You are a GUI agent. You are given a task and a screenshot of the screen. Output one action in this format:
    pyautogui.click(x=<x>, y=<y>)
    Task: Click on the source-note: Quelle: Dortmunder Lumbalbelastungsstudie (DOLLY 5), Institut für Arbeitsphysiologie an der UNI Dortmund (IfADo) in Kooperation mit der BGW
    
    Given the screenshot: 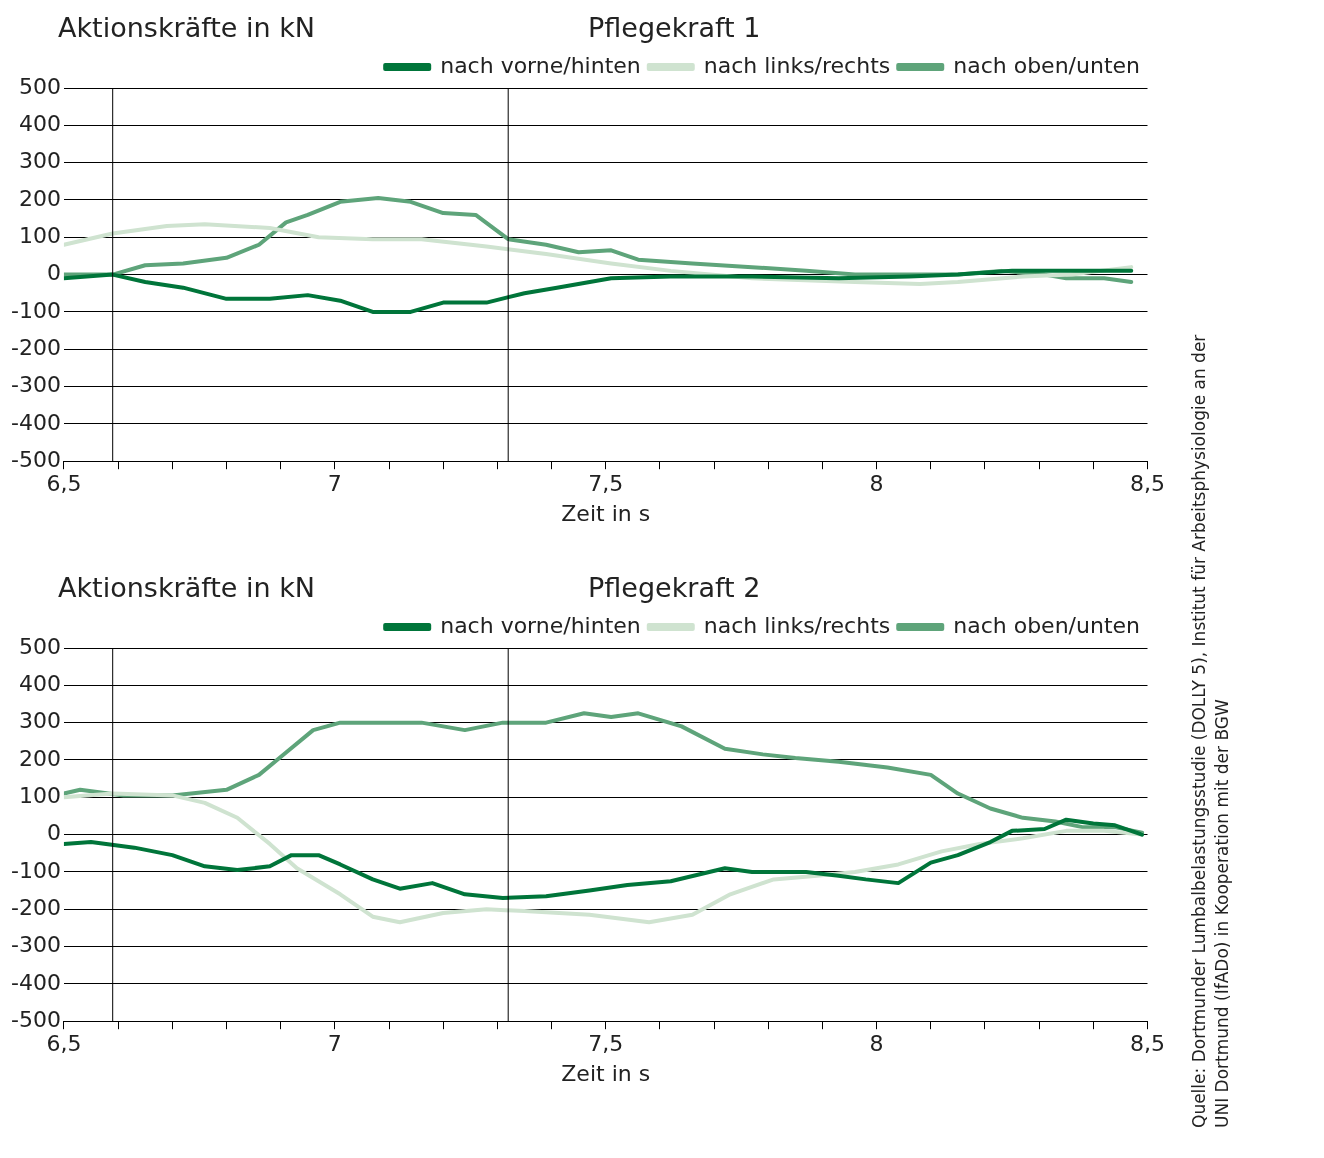 What is the action you would take?
    pyautogui.click(x=1210, y=730)
    